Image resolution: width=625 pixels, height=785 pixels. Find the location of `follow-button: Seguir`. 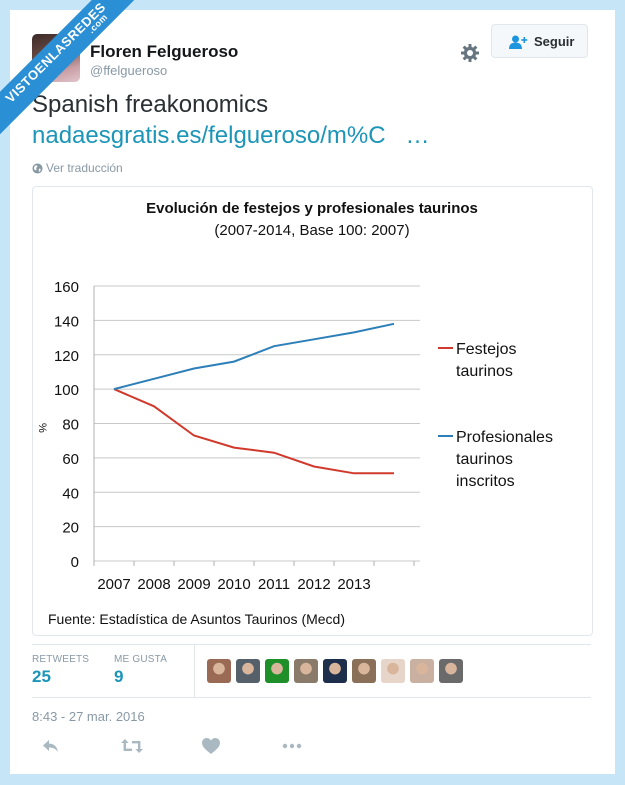

follow-button: Seguir is located at coordinates (539, 41).